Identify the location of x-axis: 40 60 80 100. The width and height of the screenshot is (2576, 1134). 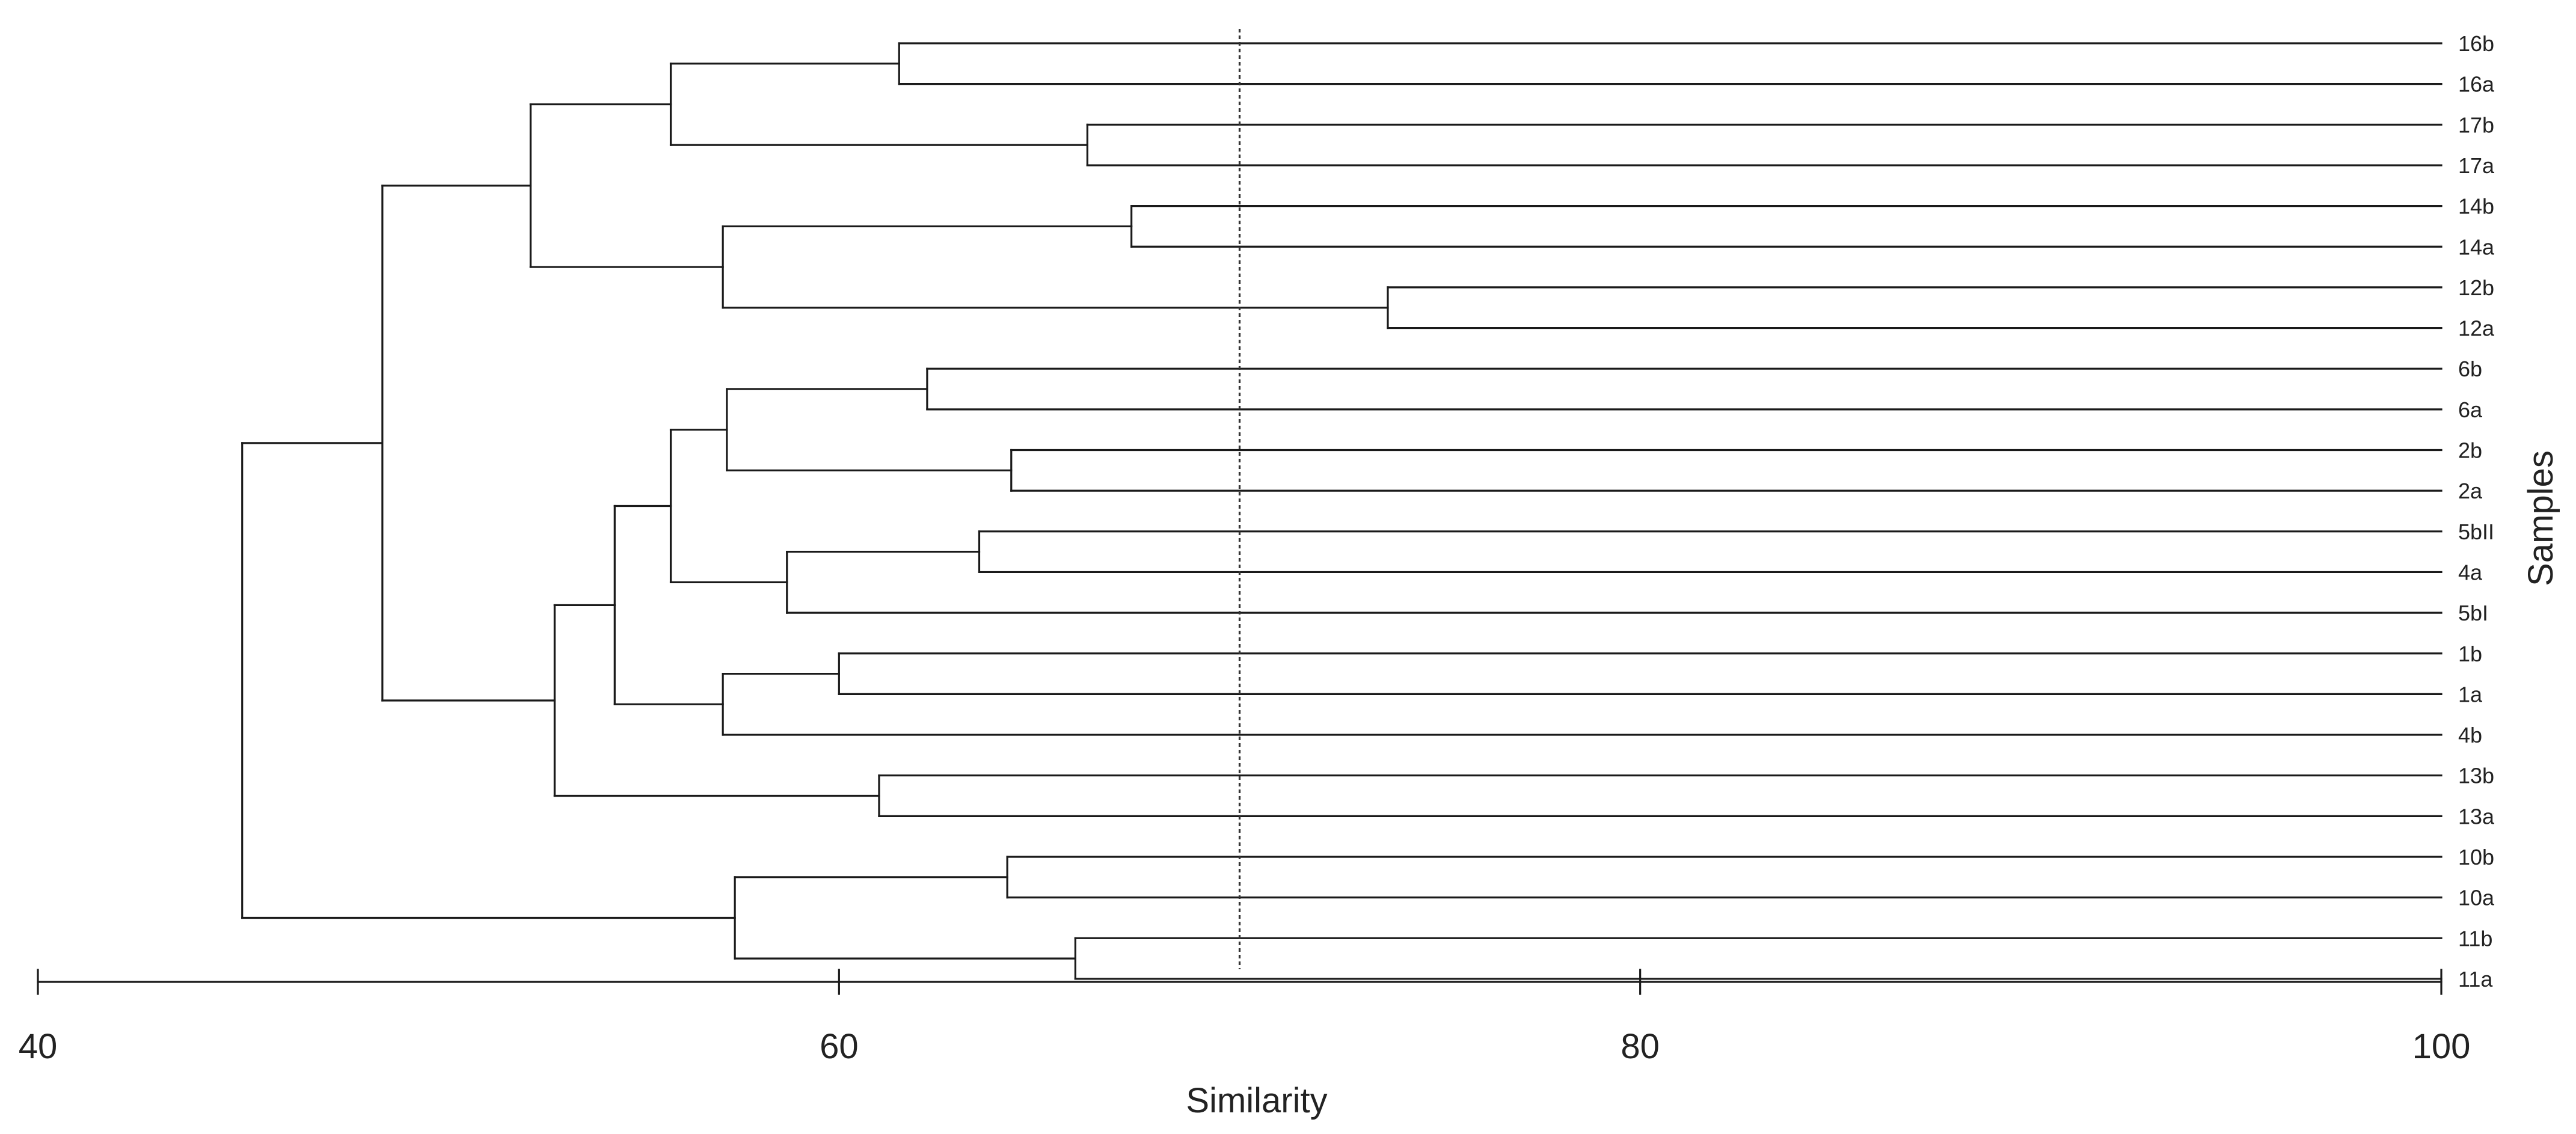
(1245, 1017).